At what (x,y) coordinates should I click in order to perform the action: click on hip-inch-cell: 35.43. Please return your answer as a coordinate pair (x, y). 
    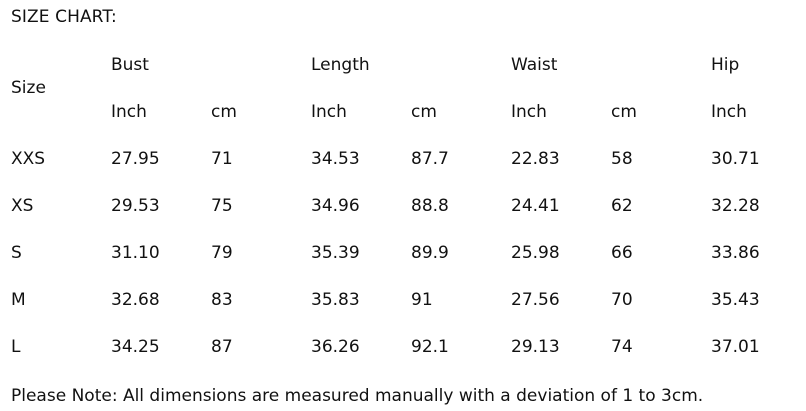
    Looking at the image, I should click on (735, 299).